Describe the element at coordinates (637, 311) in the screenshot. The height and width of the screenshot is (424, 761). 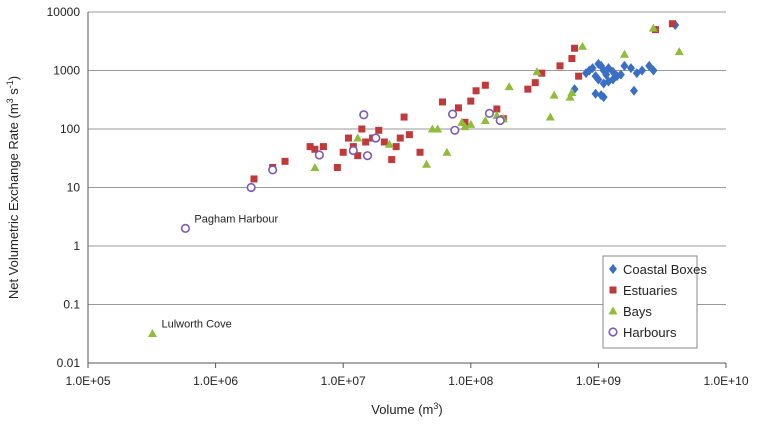
I see `legend-label: Bays` at that location.